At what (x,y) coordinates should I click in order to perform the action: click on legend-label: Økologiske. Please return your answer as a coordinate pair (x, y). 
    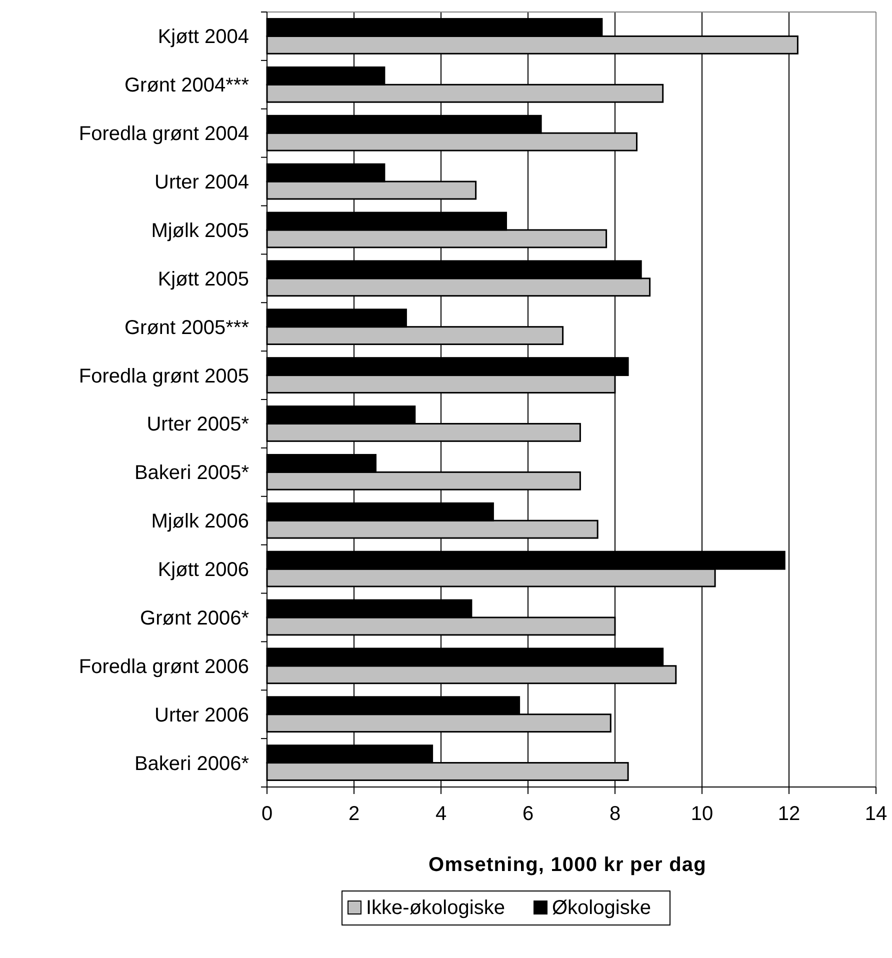
    Looking at the image, I should click on (601, 908).